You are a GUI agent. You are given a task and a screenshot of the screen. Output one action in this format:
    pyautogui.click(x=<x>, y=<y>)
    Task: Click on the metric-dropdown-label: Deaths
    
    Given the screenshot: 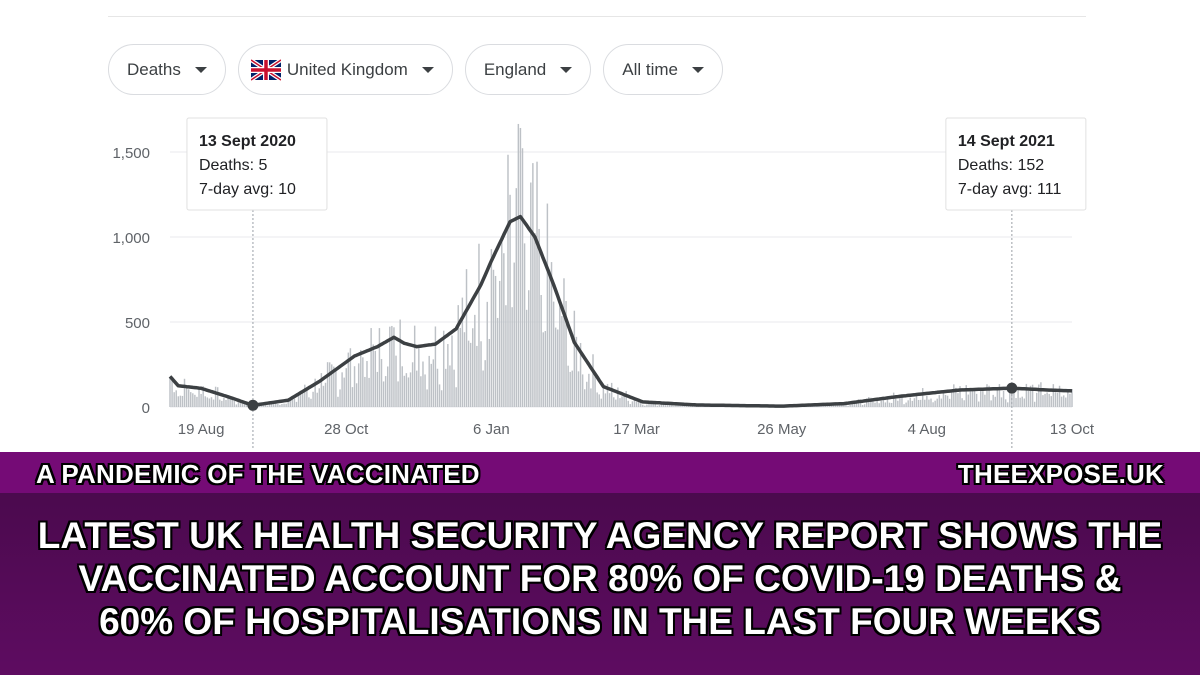 What is the action you would take?
    pyautogui.click(x=154, y=69)
    